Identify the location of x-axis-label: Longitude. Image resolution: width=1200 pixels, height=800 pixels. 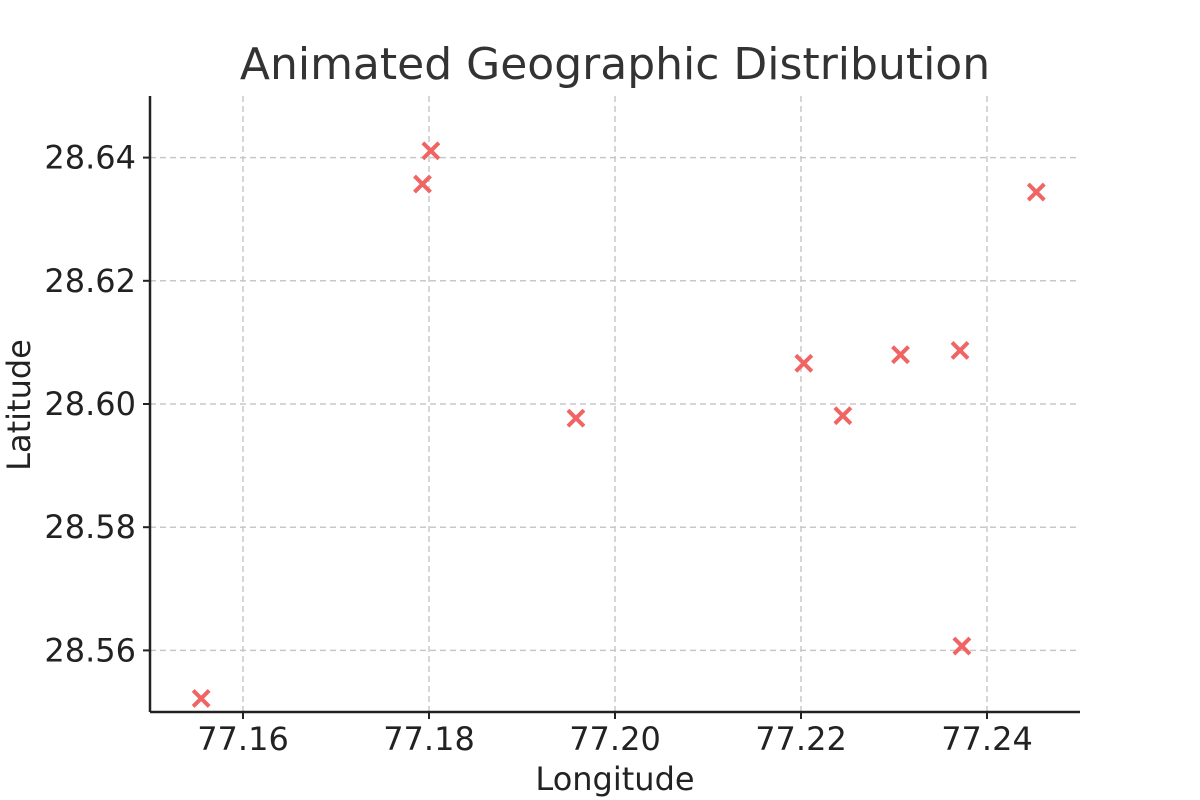
(614, 779).